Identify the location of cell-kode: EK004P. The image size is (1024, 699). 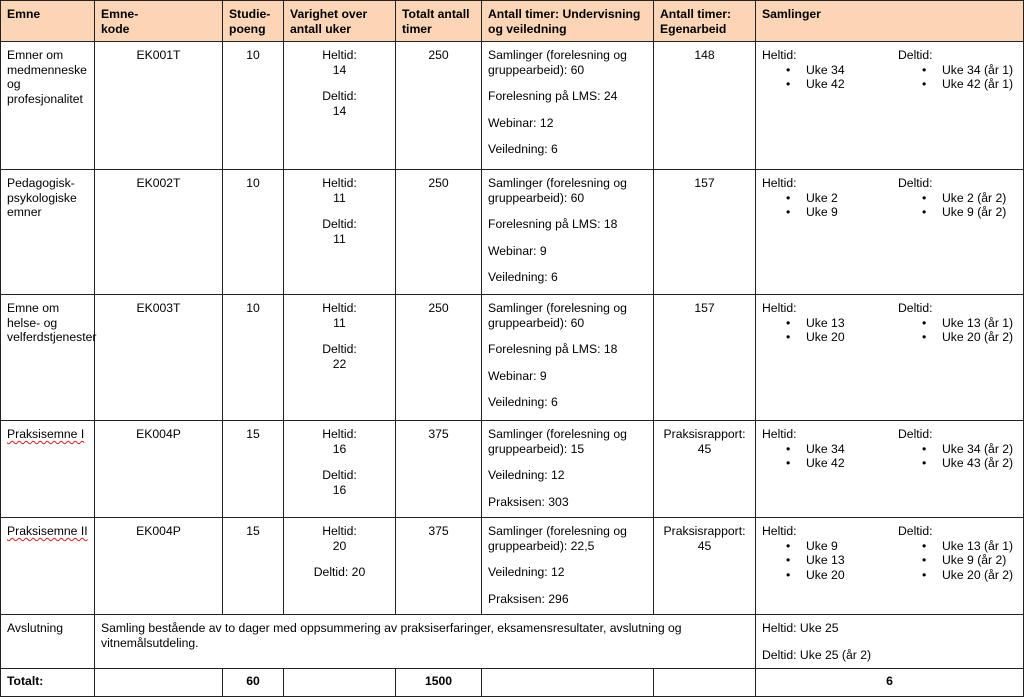
(158, 566).